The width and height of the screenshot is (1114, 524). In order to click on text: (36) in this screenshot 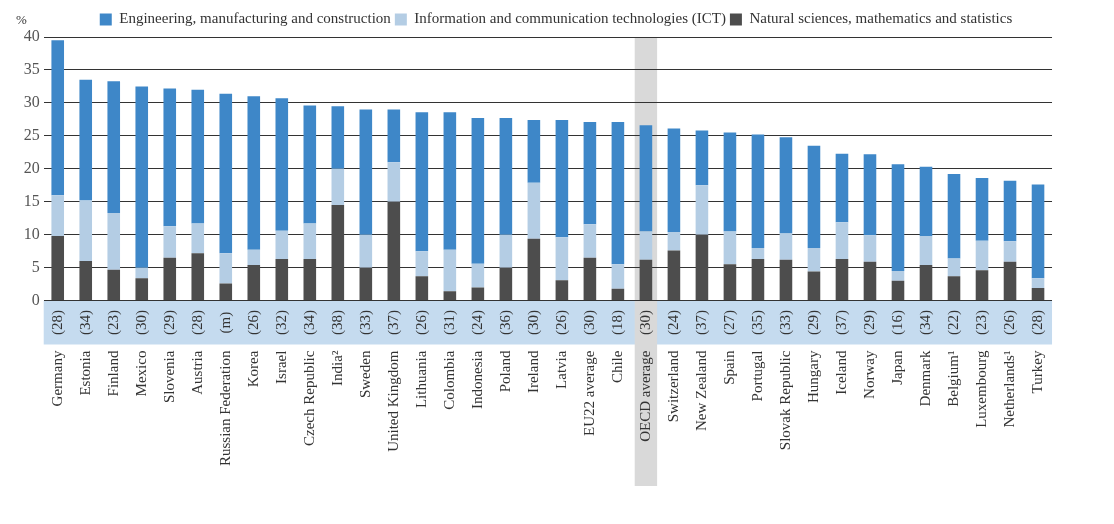, I will do `click(505, 323)`.